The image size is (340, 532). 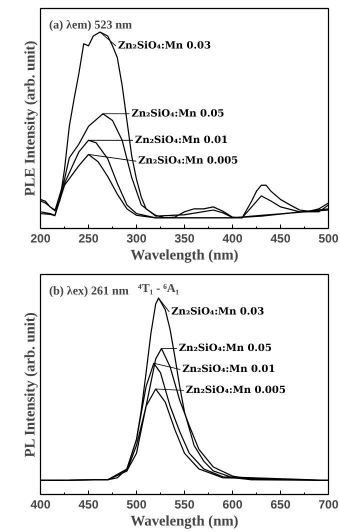 What do you see at coordinates (136, 239) in the screenshot?
I see `x-tick-label: 300` at bounding box center [136, 239].